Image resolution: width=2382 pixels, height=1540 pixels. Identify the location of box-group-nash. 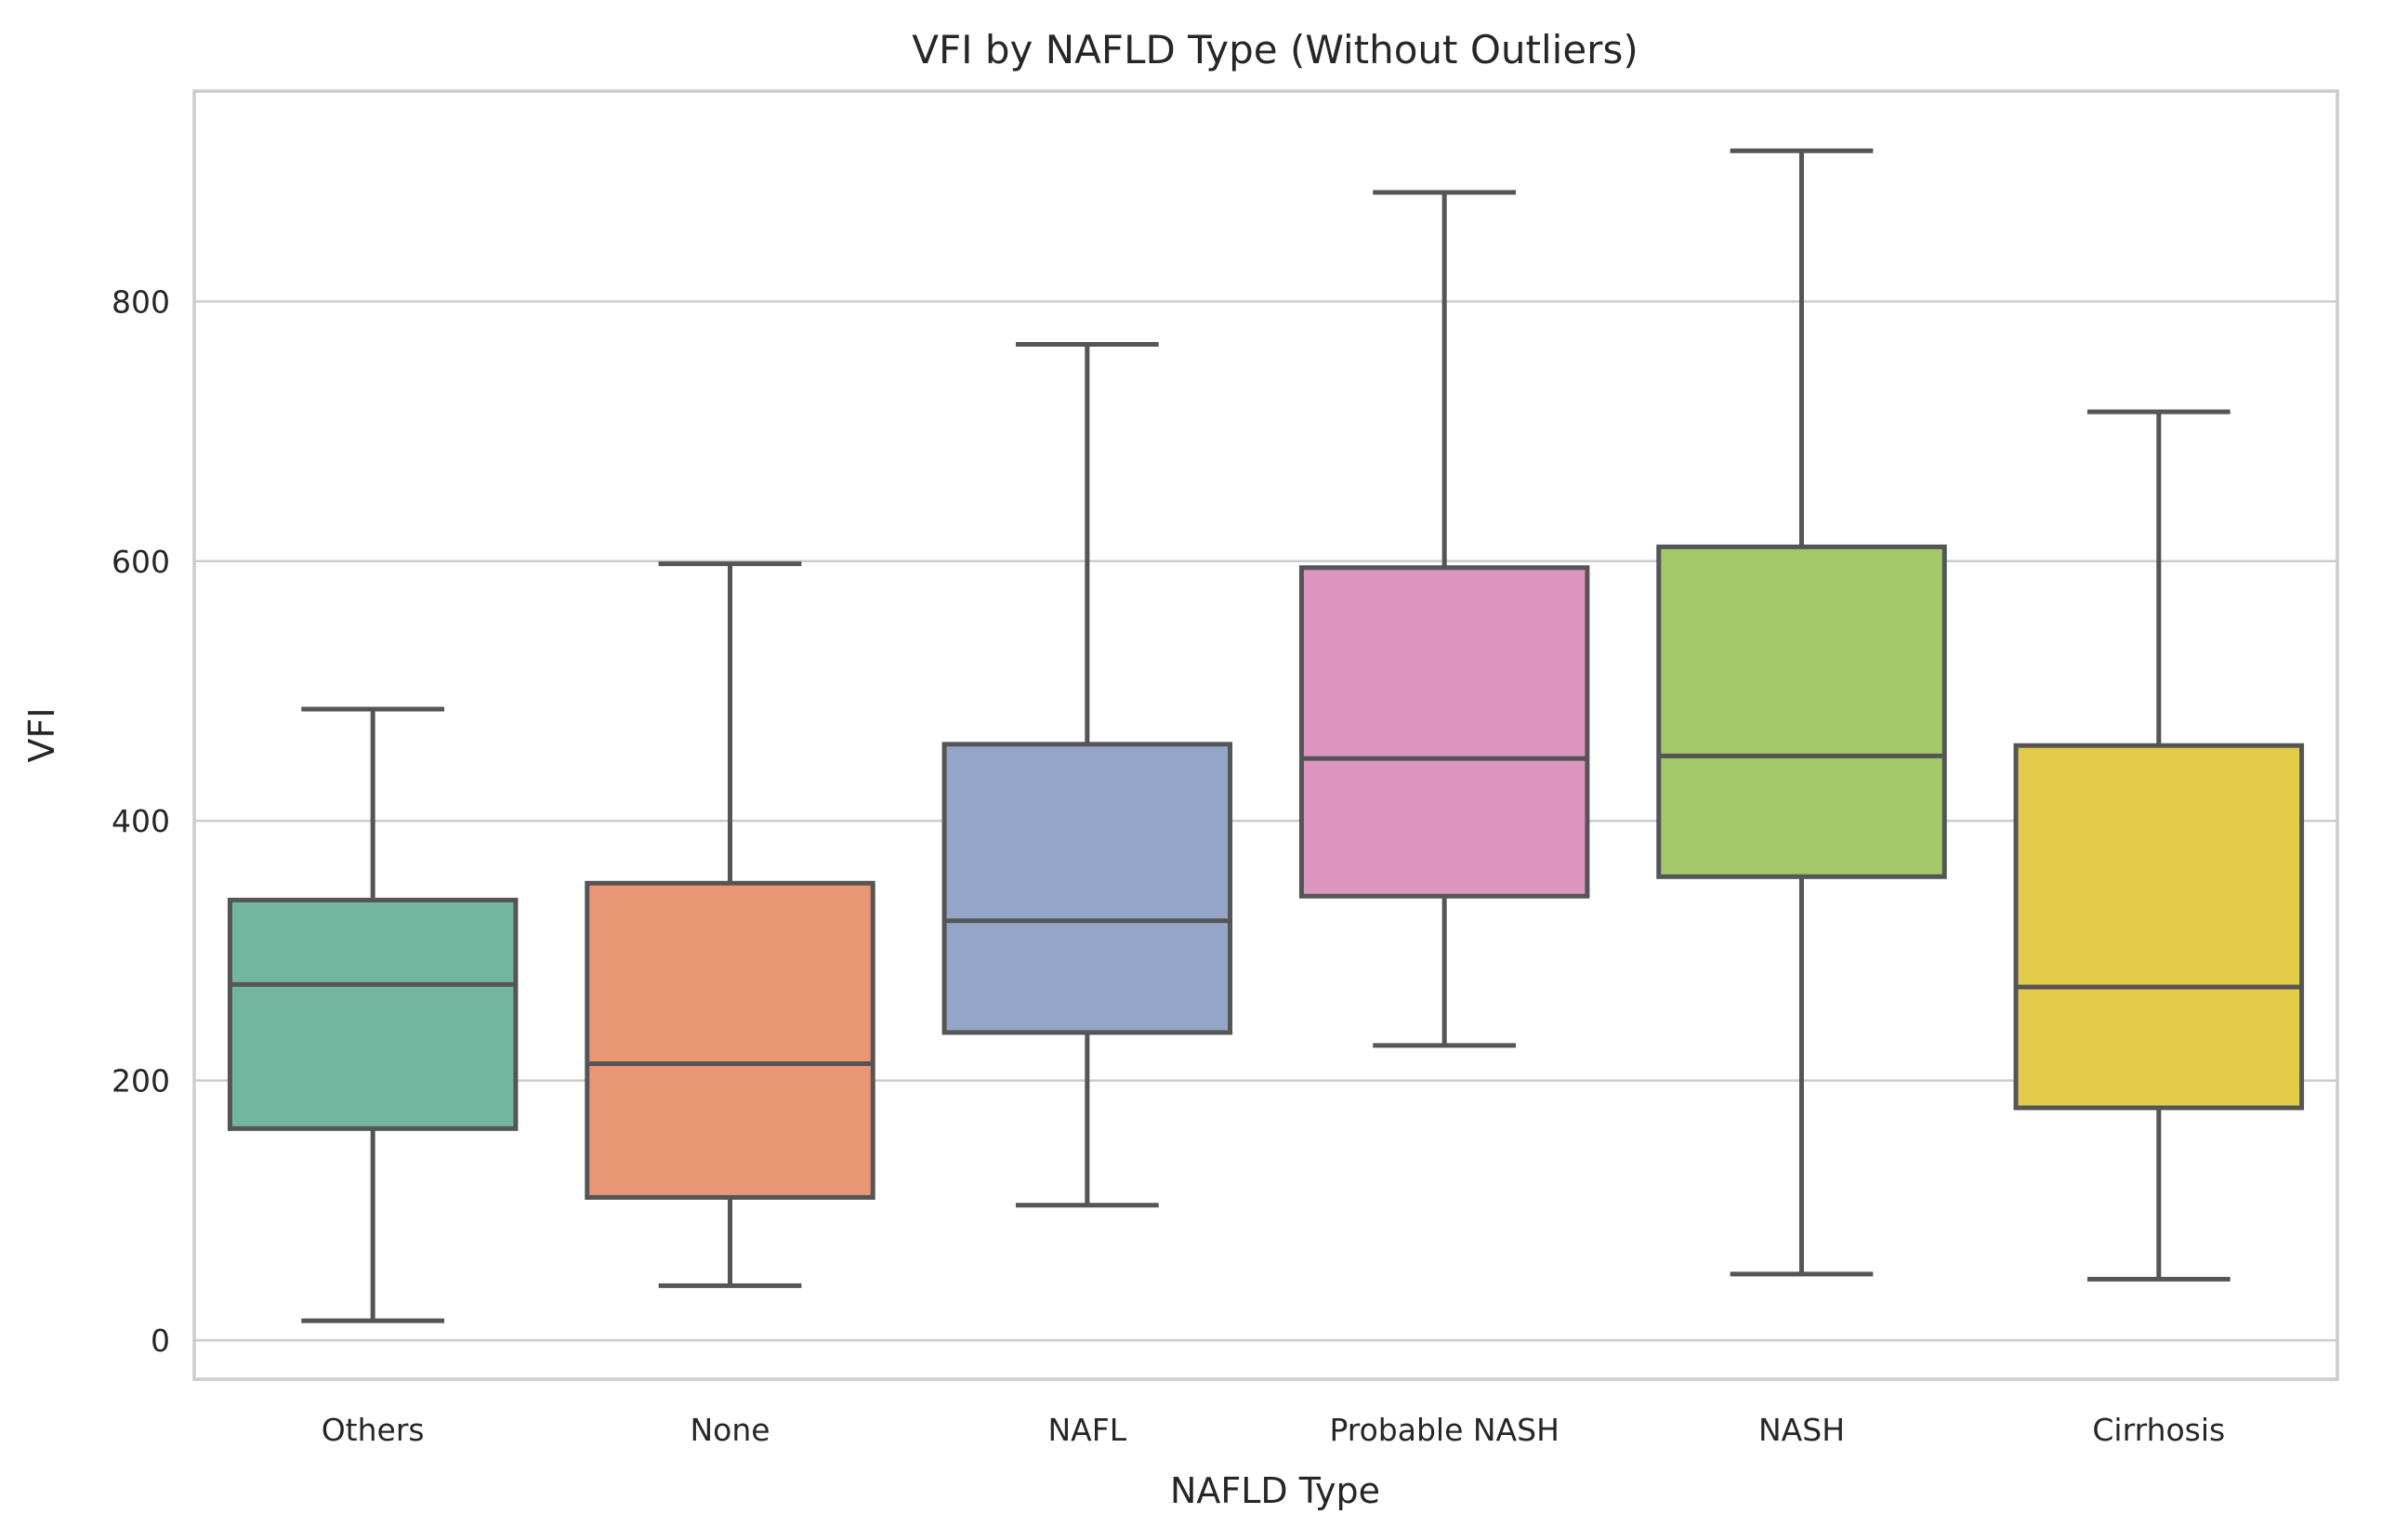
(1801, 713).